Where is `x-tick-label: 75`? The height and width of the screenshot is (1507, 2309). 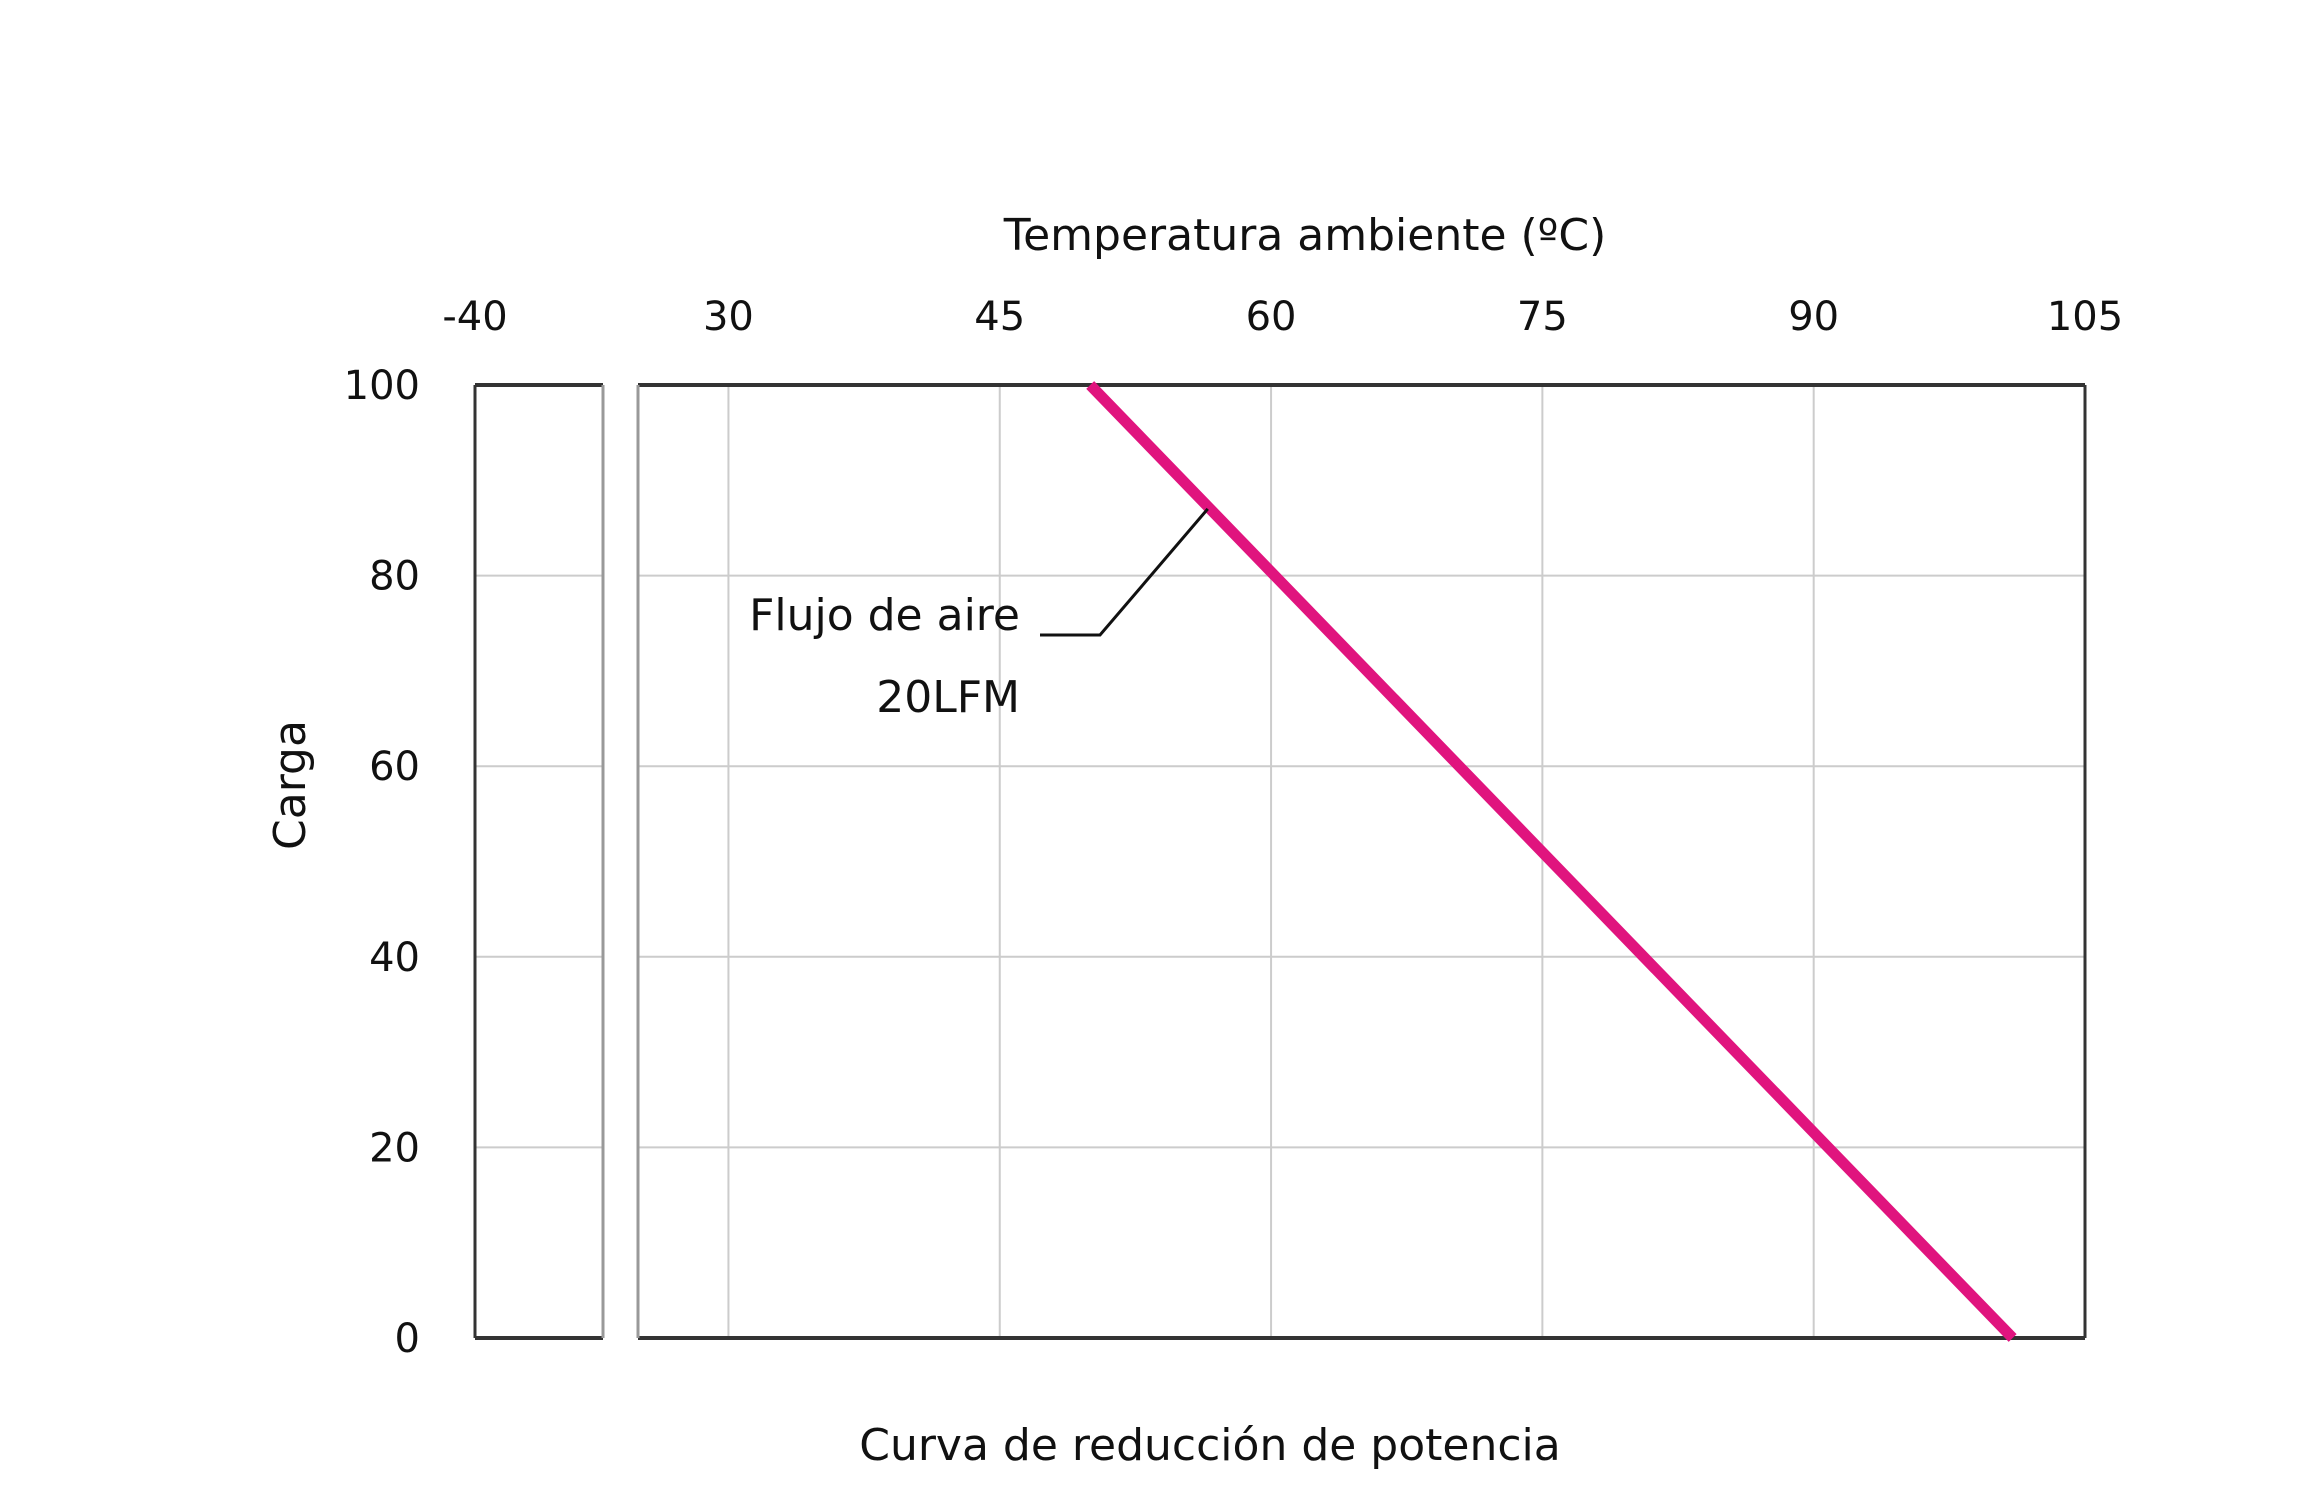 x-tick-label: 75 is located at coordinates (1542, 317).